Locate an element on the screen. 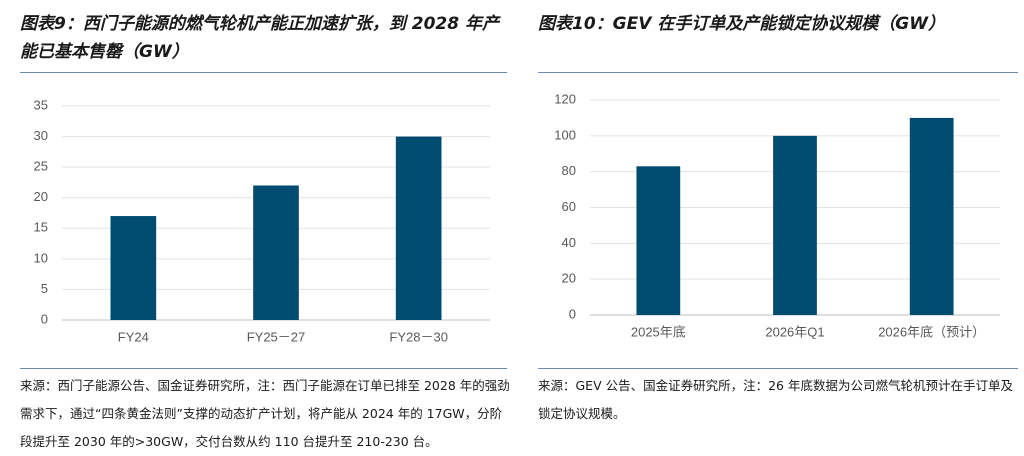 Image resolution: width=1024 pixels, height=456 pixels. y-tick-label: 40 is located at coordinates (569, 242).